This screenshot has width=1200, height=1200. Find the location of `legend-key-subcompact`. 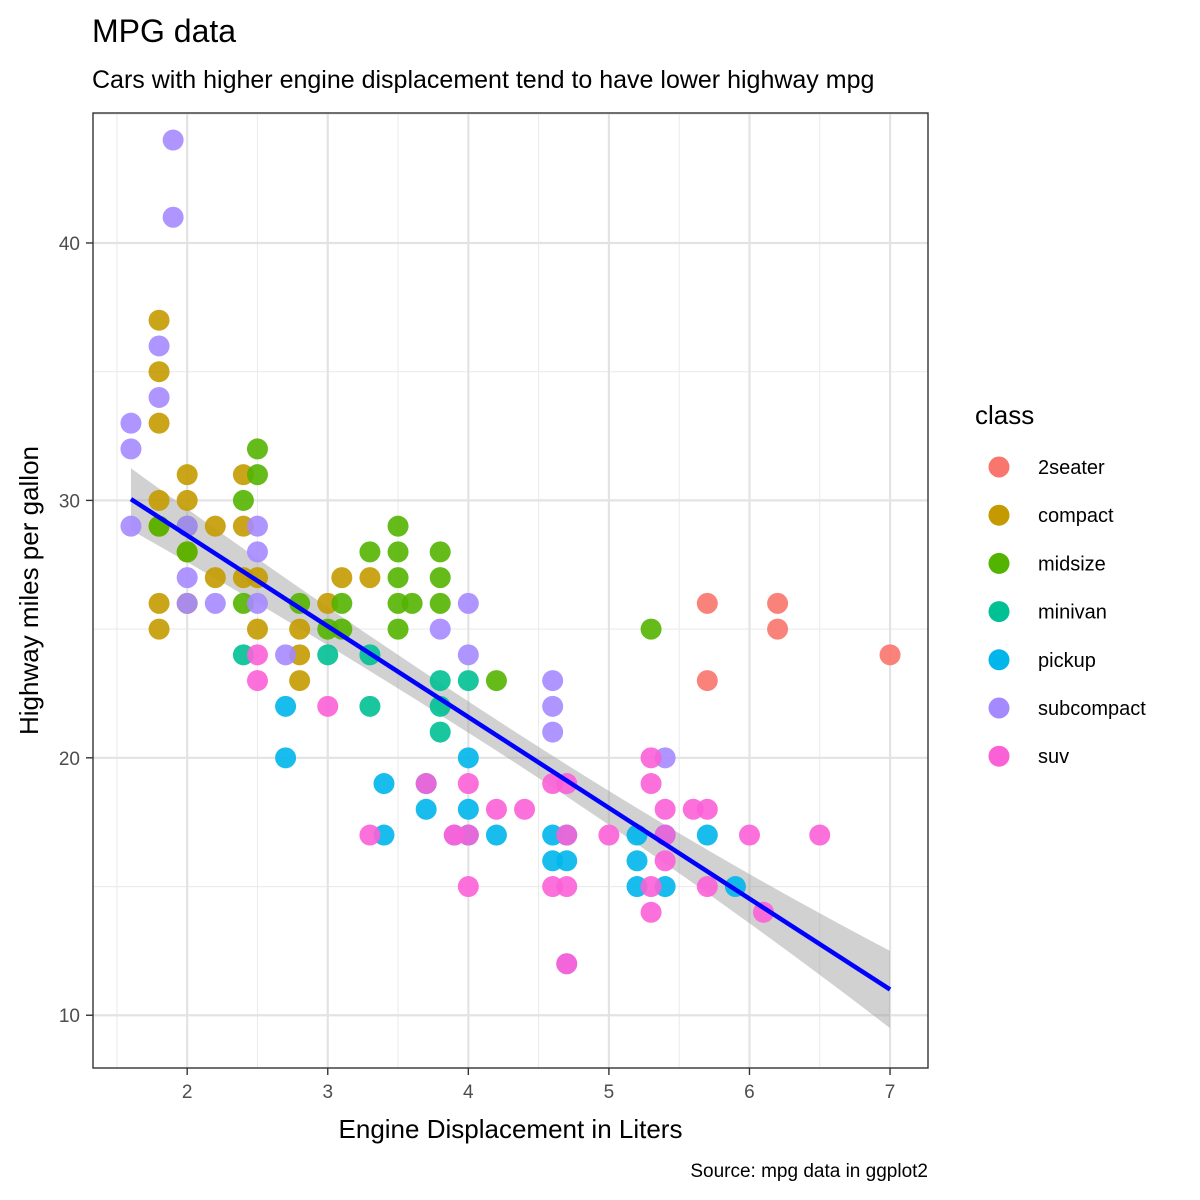

legend-key-subcompact is located at coordinates (999, 708).